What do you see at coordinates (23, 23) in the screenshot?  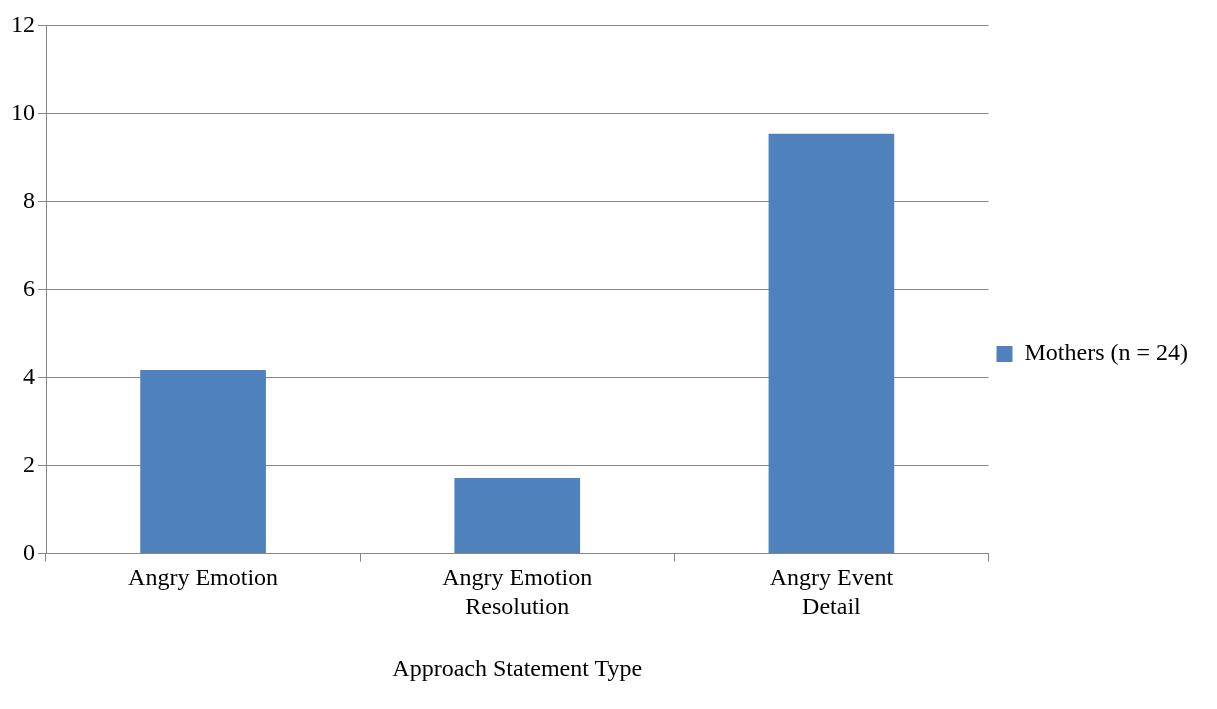 I see `y-tick-label: 12` at bounding box center [23, 23].